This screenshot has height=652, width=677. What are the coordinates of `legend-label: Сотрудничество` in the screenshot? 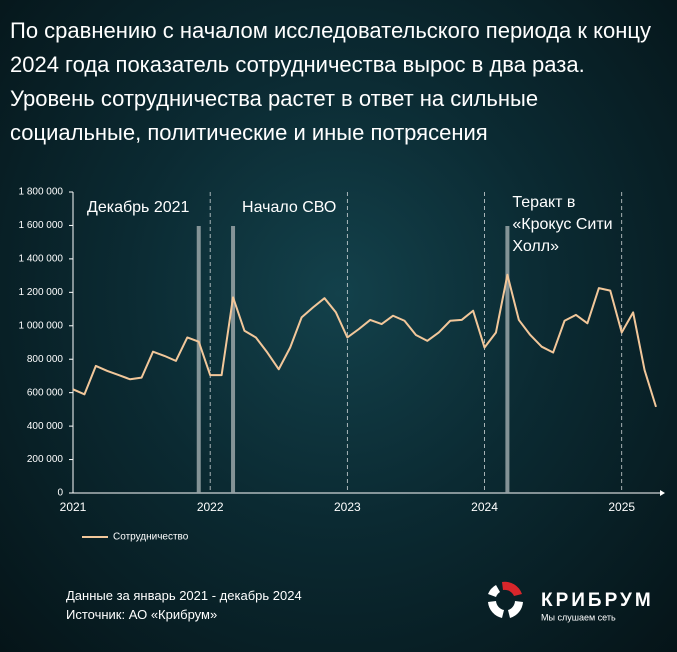 It's located at (151, 537).